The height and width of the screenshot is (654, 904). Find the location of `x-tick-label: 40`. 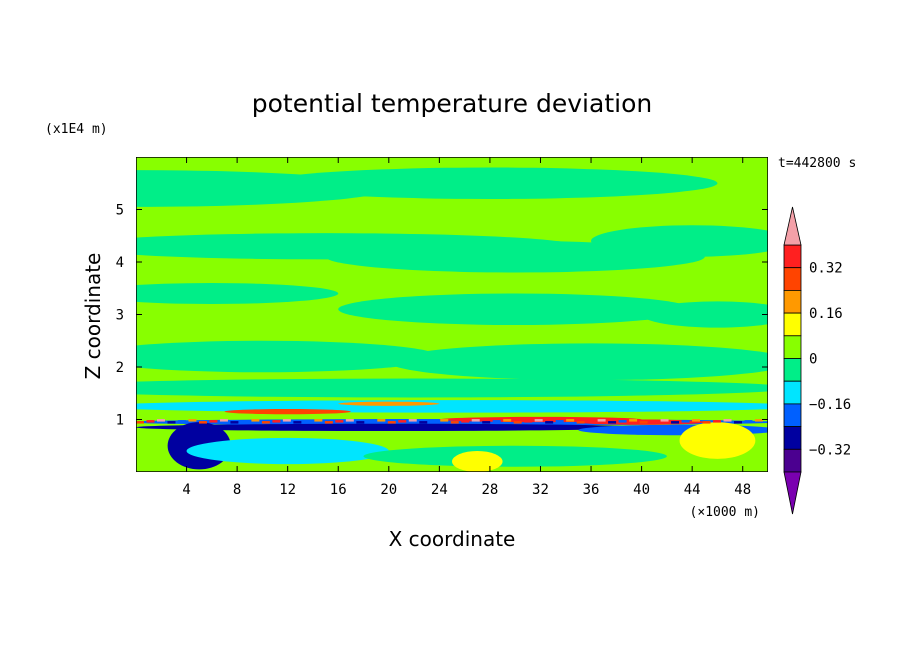

x-tick-label: 40 is located at coordinates (641, 490).